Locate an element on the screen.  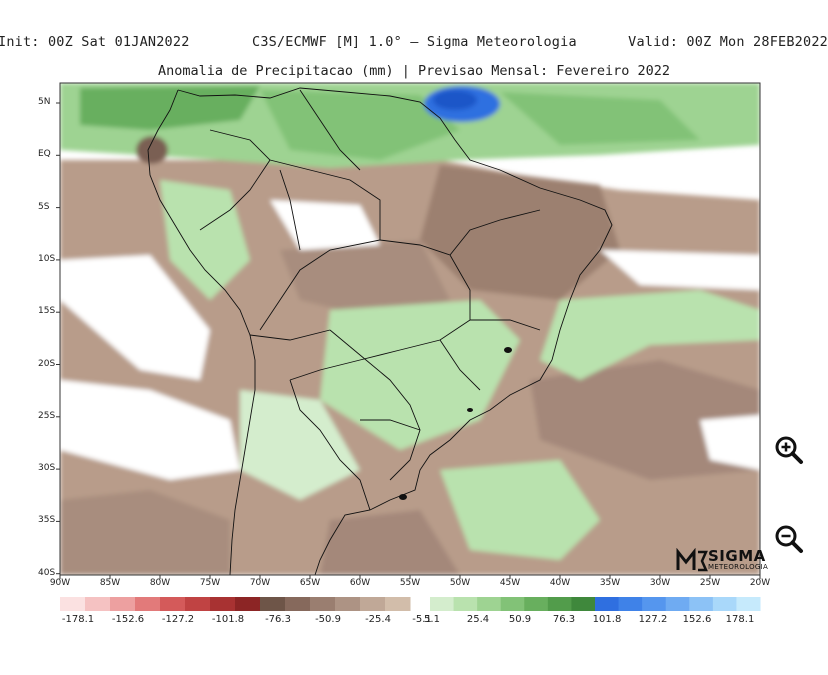
lat-tick-label: 40S is located at coordinates (47, 572).